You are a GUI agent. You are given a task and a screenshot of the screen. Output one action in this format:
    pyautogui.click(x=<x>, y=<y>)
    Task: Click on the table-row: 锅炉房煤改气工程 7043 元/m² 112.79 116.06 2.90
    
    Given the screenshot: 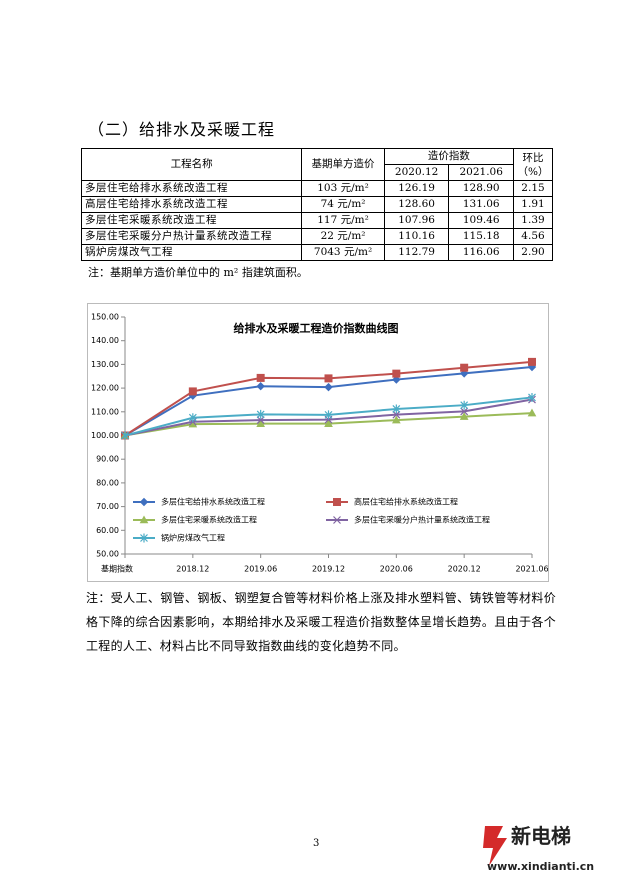 What is the action you would take?
    pyautogui.click(x=316, y=252)
    